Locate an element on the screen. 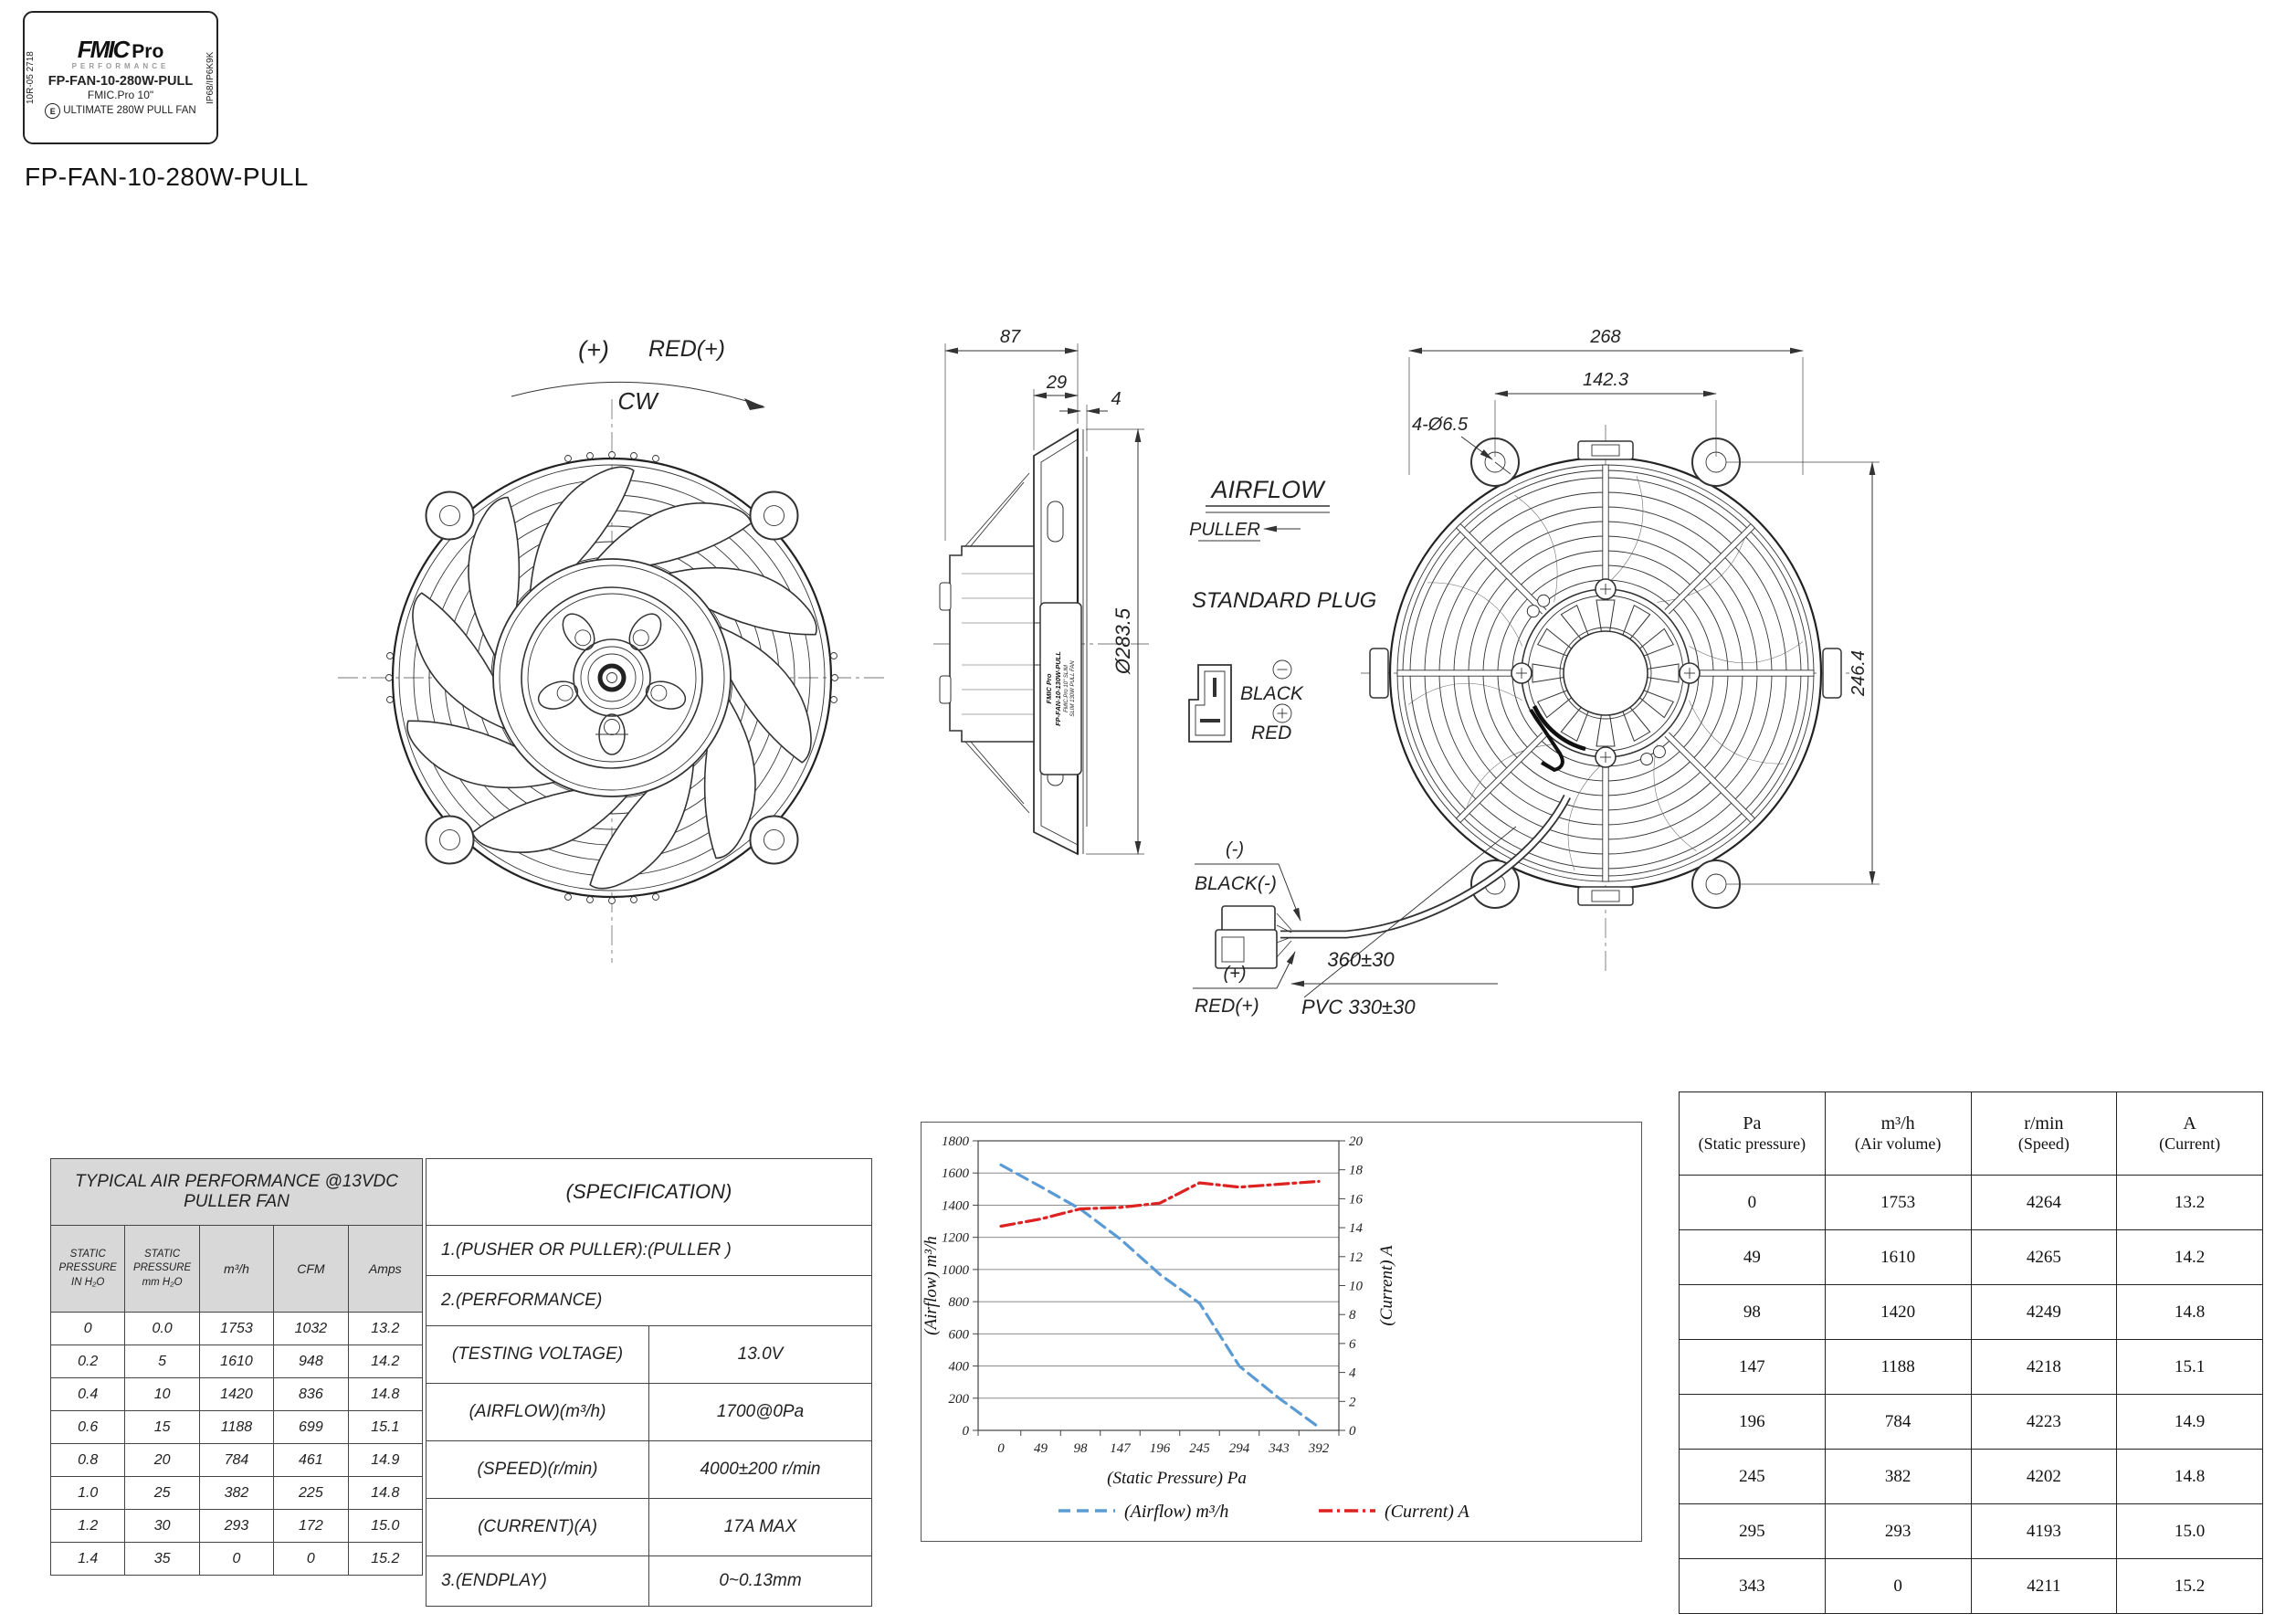 Image resolution: width=2296 pixels, height=1624 pixels. result-row-cell: 15.1 is located at coordinates (2189, 1367).